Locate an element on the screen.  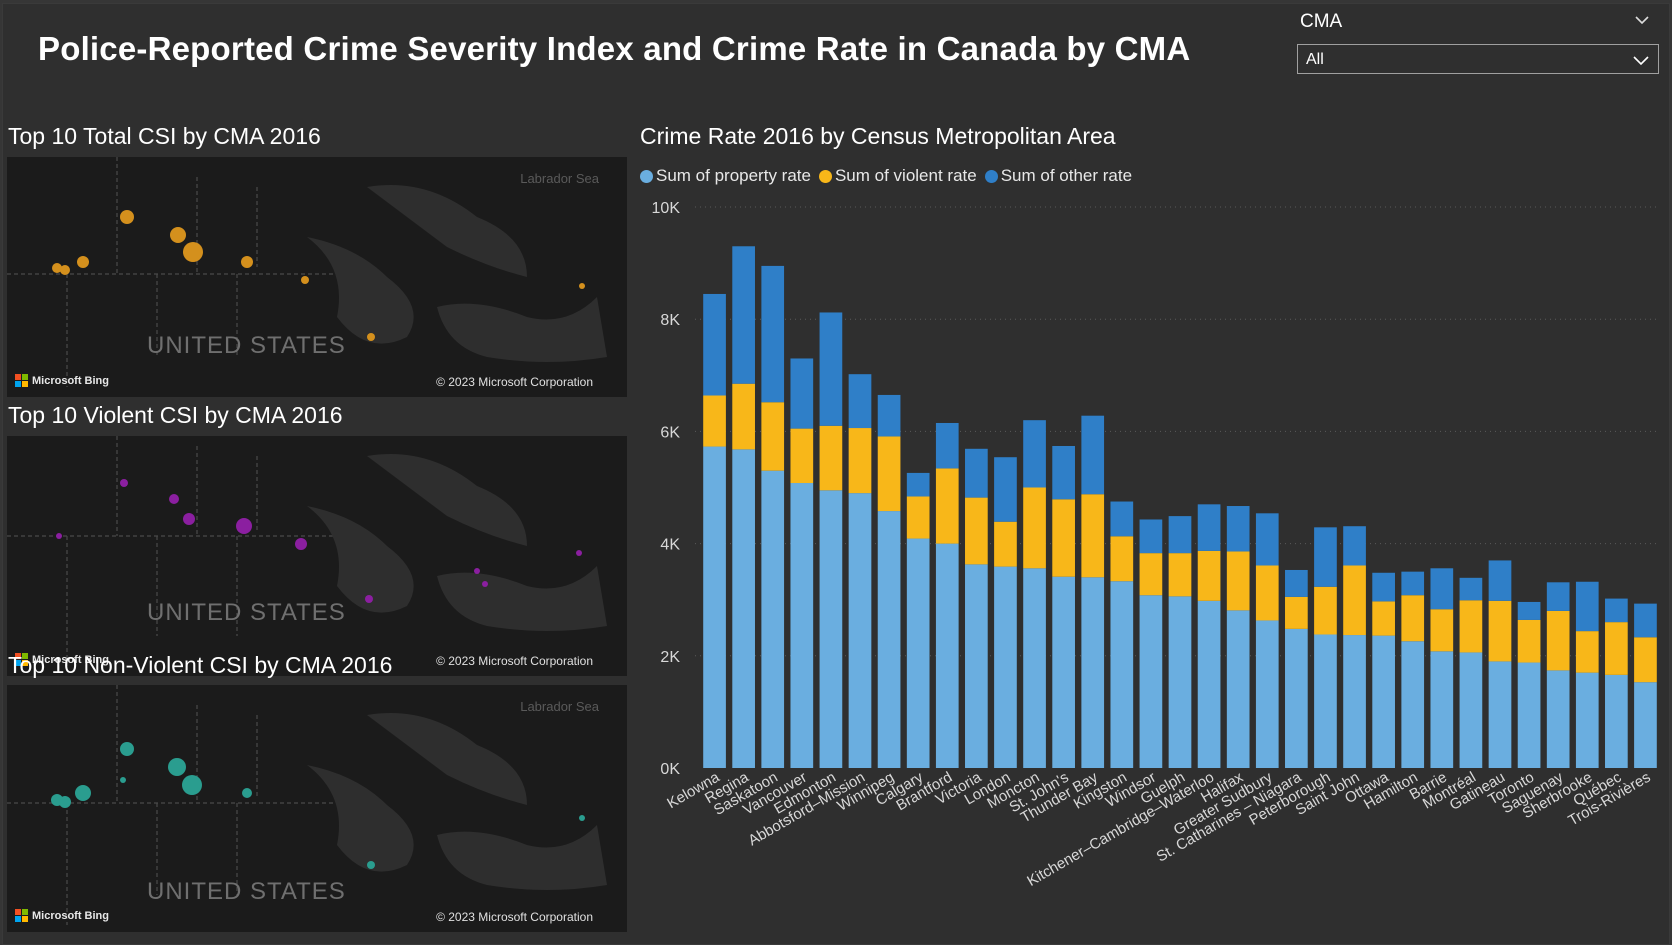
cma-slicer-header: CMA is located at coordinates (1480, 21).